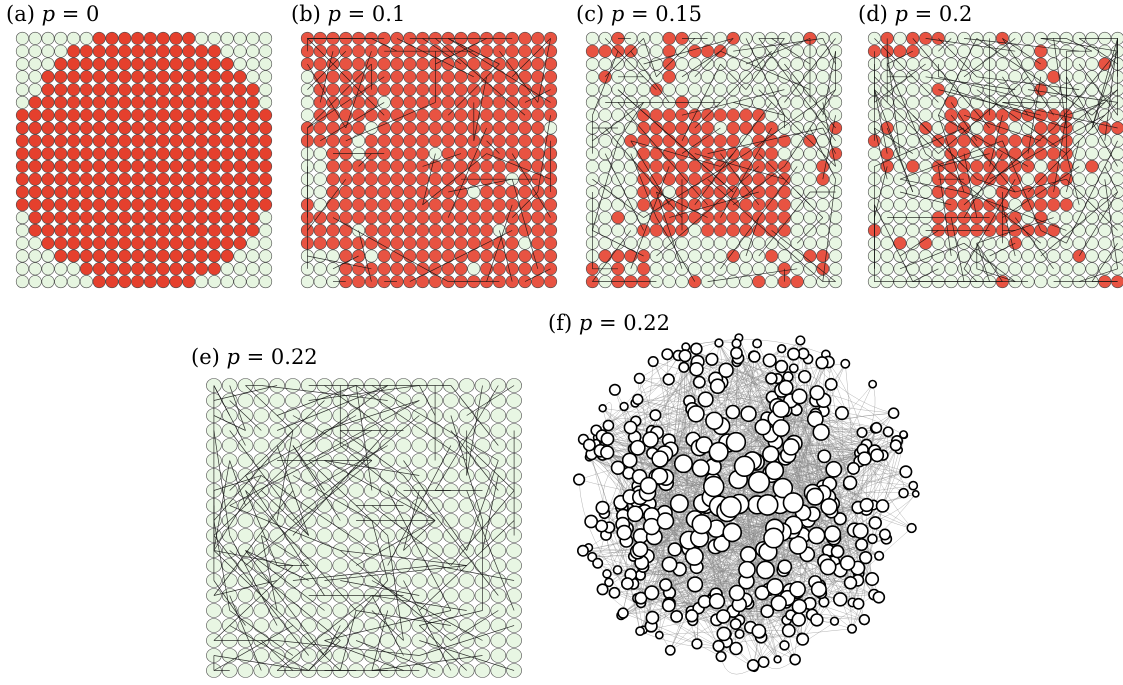 The height and width of the screenshot is (685, 1123). I want to click on lattice-grid-b, so click(429, 160).